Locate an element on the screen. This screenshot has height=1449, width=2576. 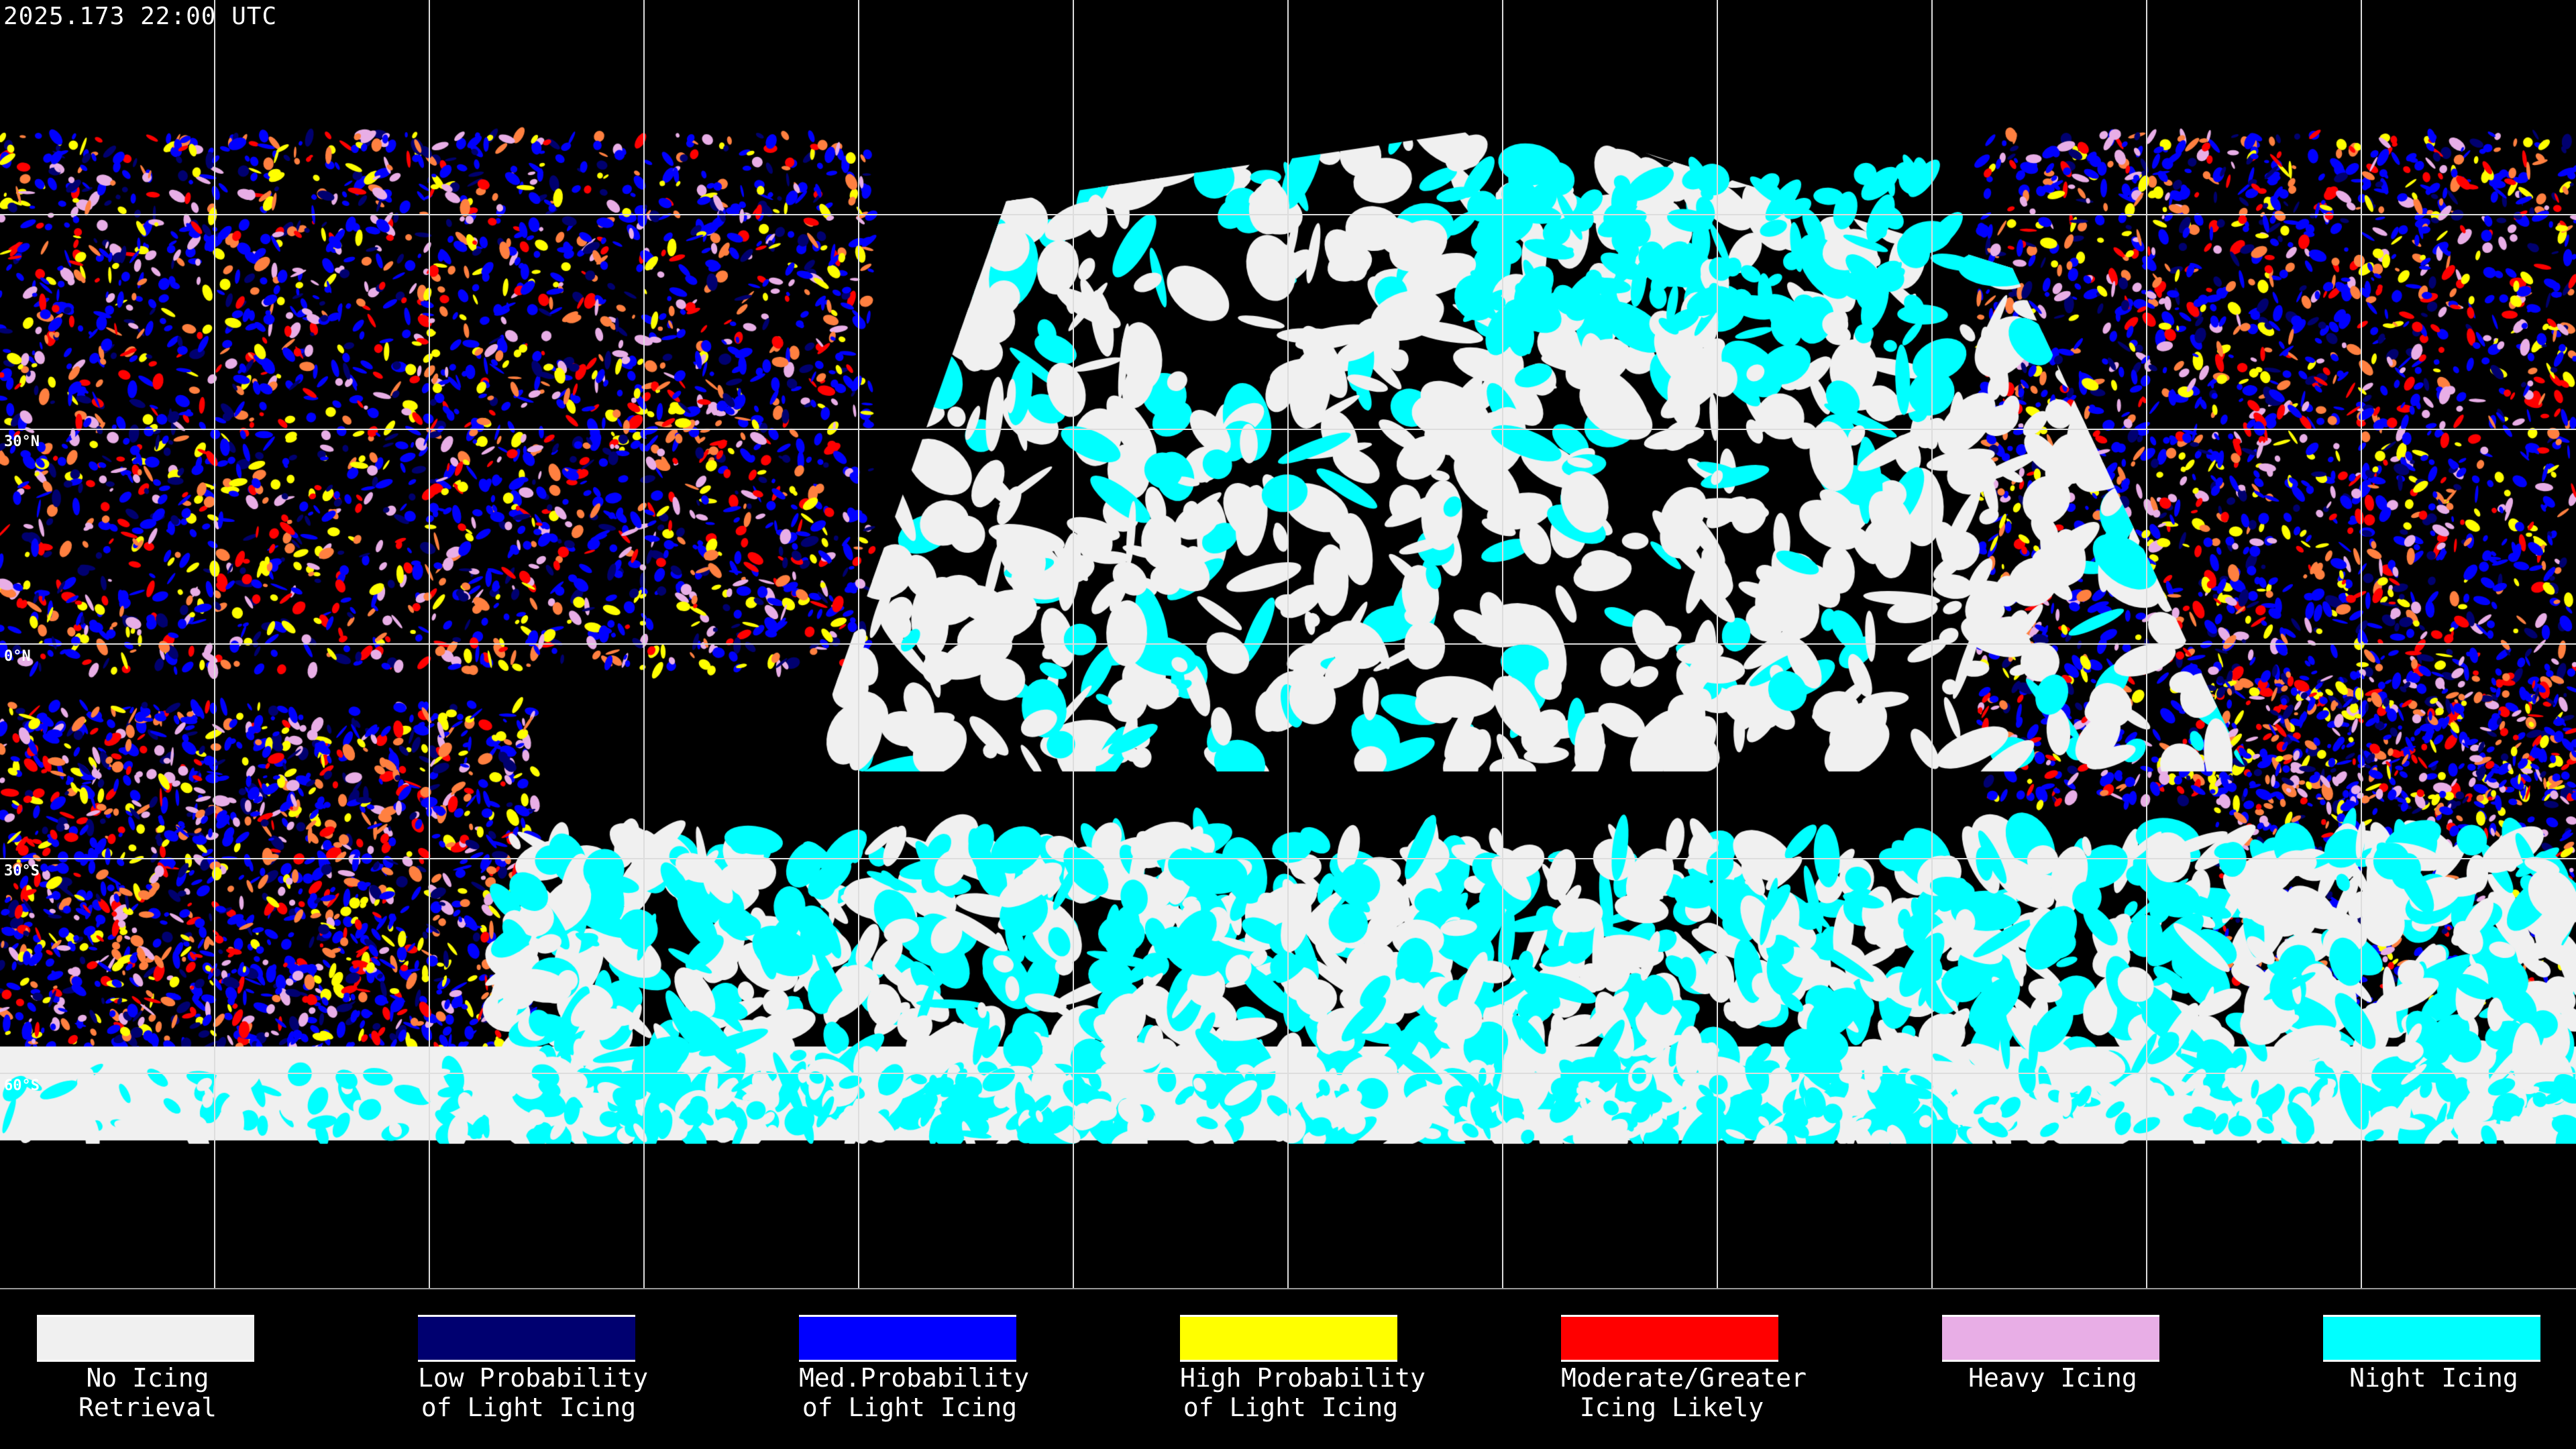
lat-label-30s: 30°S is located at coordinates (22, 871).